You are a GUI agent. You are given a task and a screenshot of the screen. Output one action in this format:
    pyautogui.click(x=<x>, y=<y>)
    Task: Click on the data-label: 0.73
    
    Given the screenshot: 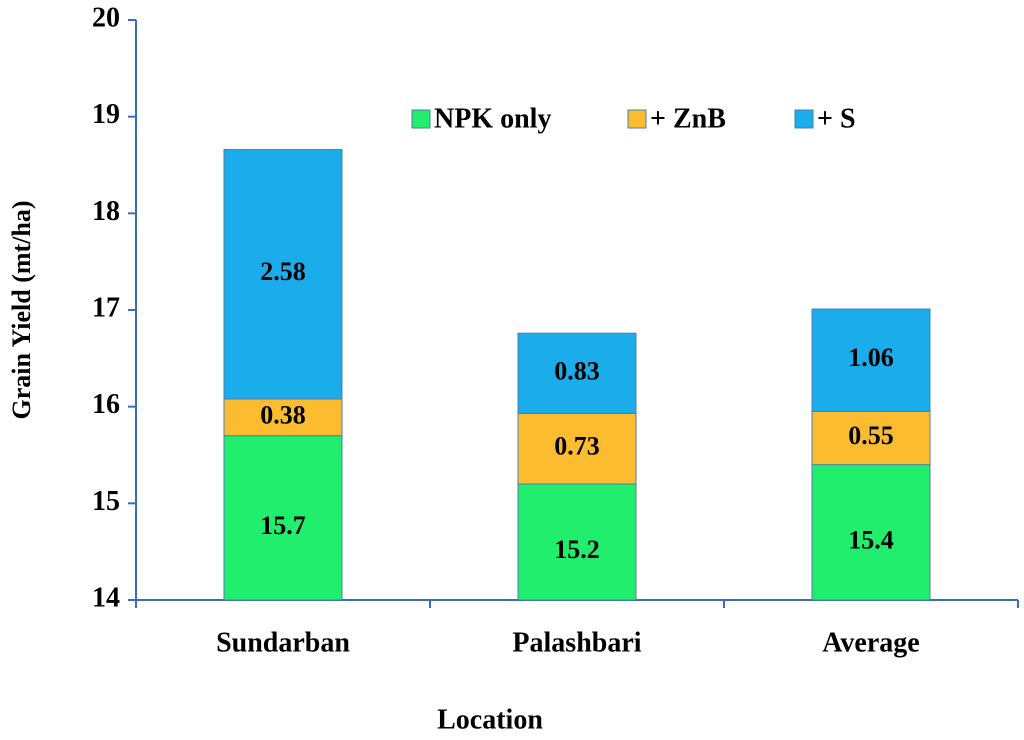 What is the action you would take?
    pyautogui.click(x=577, y=446)
    